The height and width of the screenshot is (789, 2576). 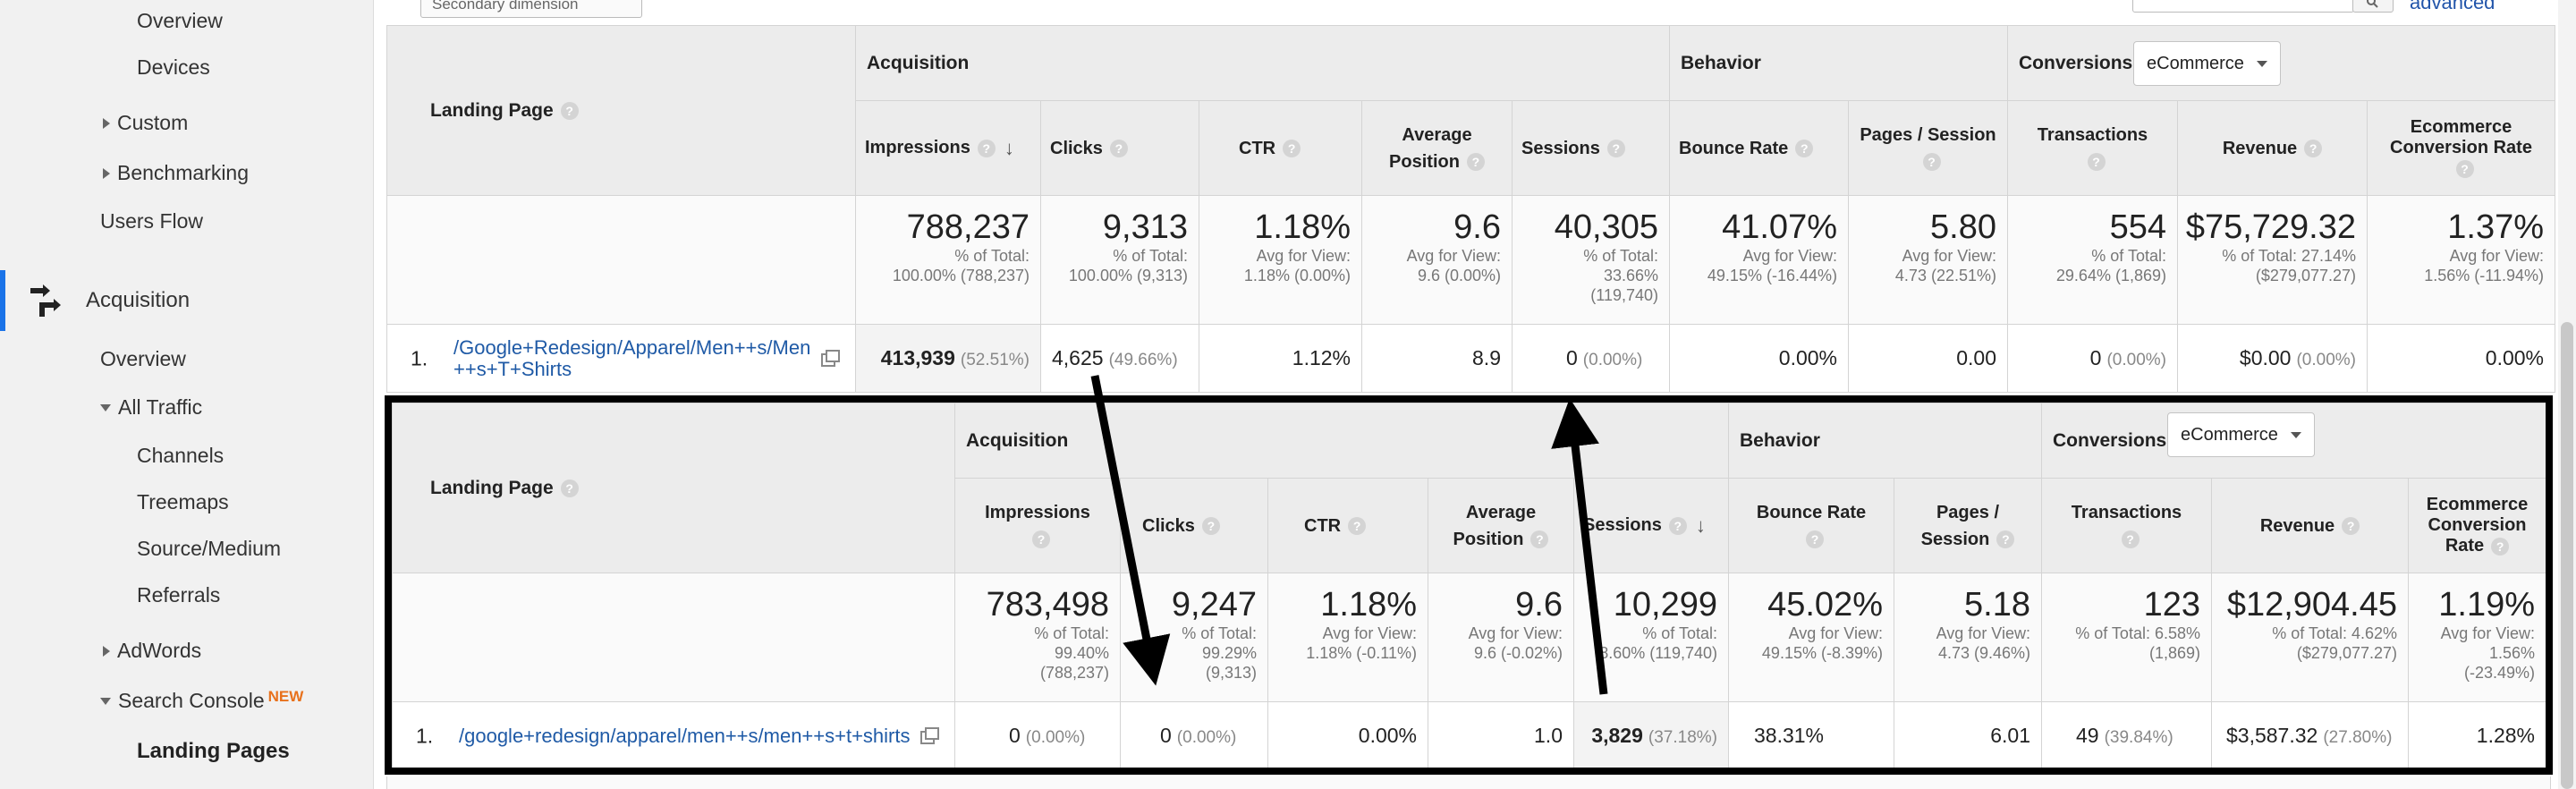 What do you see at coordinates (1606, 227) in the screenshot?
I see `total-value: 40,305` at bounding box center [1606, 227].